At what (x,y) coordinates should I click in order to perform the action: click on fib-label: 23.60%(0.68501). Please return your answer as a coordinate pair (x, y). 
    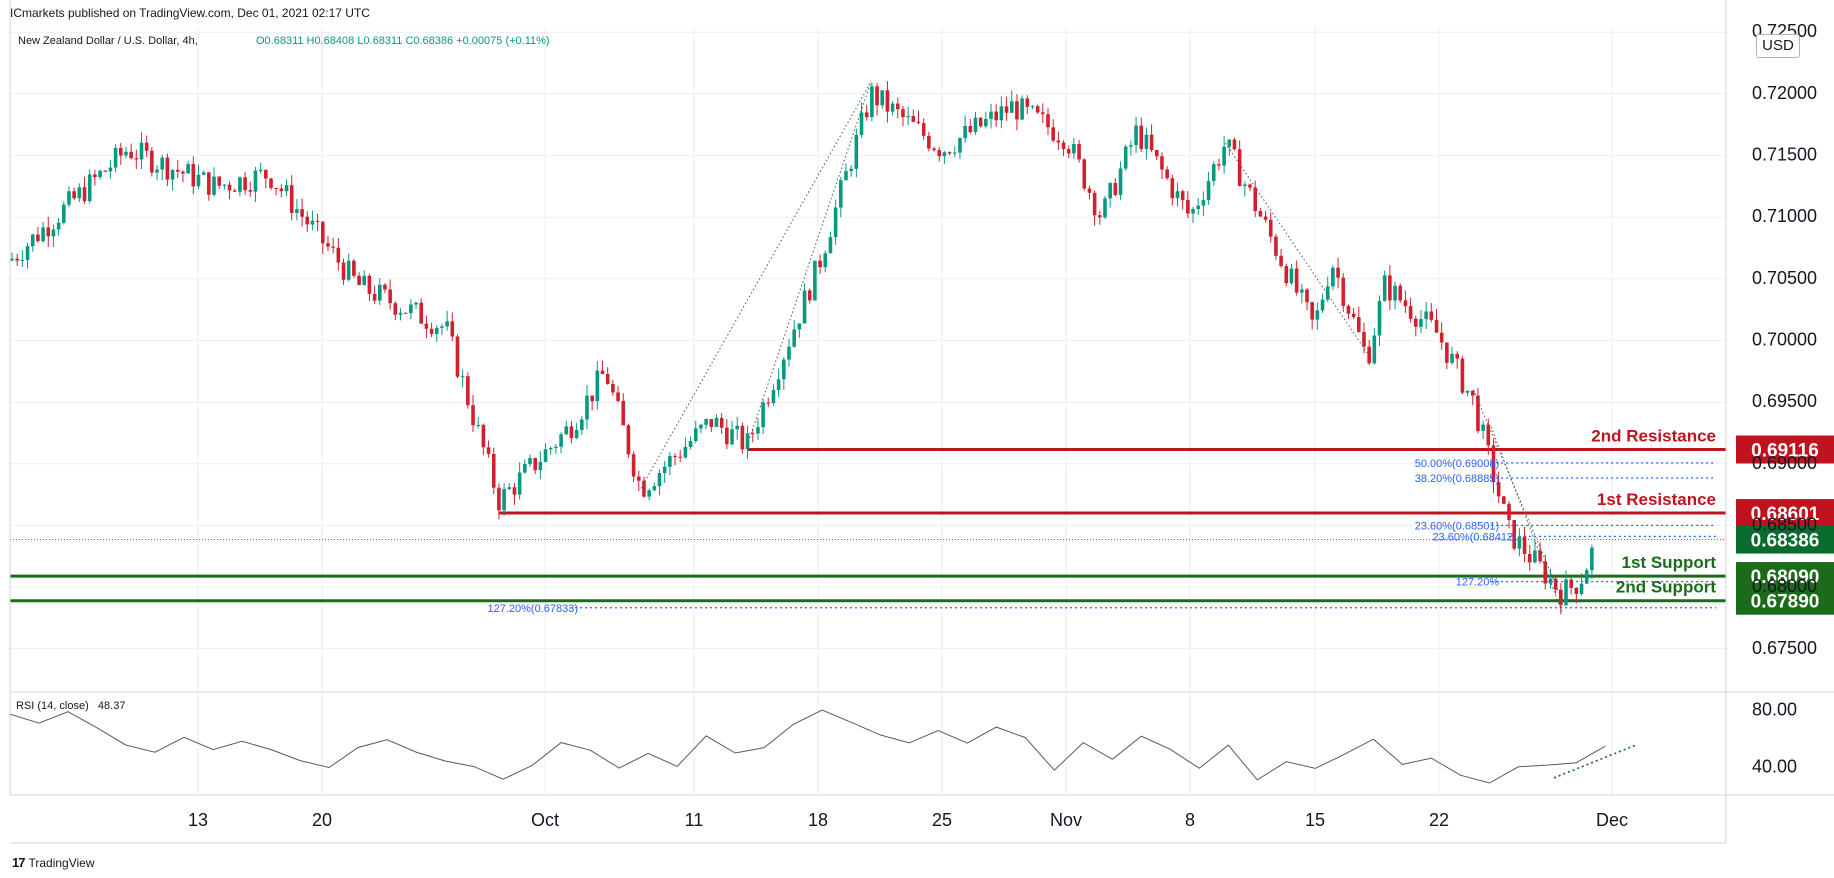
    Looking at the image, I should click on (1457, 526).